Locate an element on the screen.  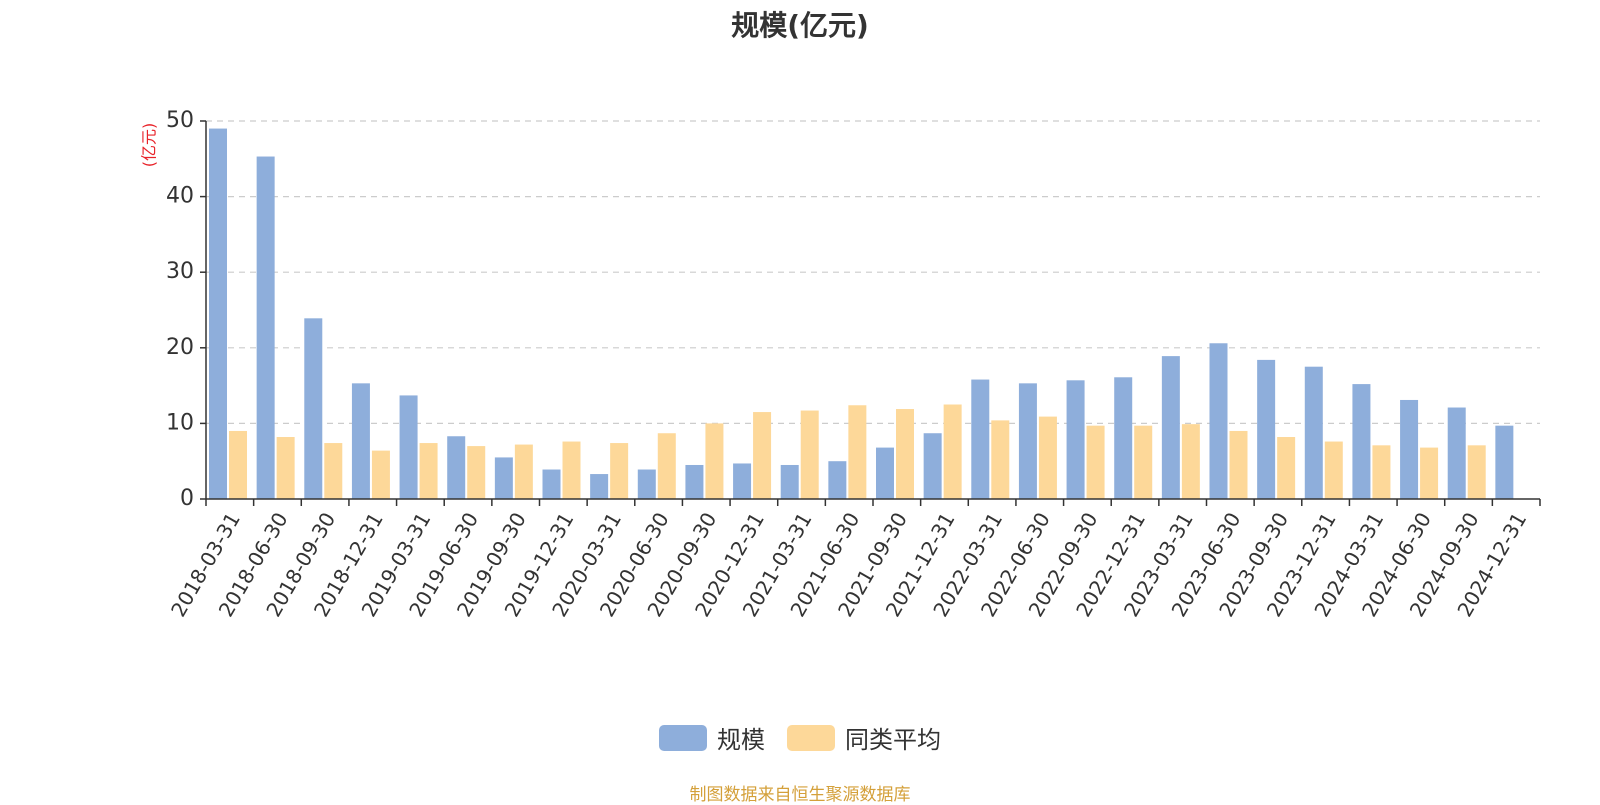
y-tick-label: 0 is located at coordinates (187, 498).